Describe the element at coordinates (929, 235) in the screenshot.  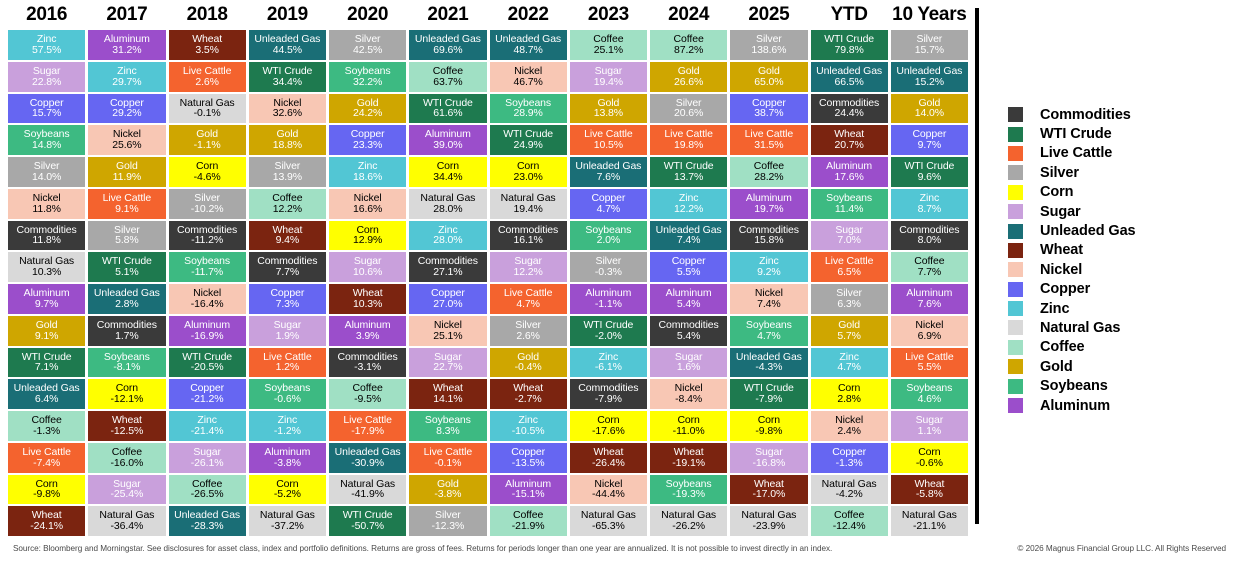
I see `return-cell: Commodities 8.0%` at that location.